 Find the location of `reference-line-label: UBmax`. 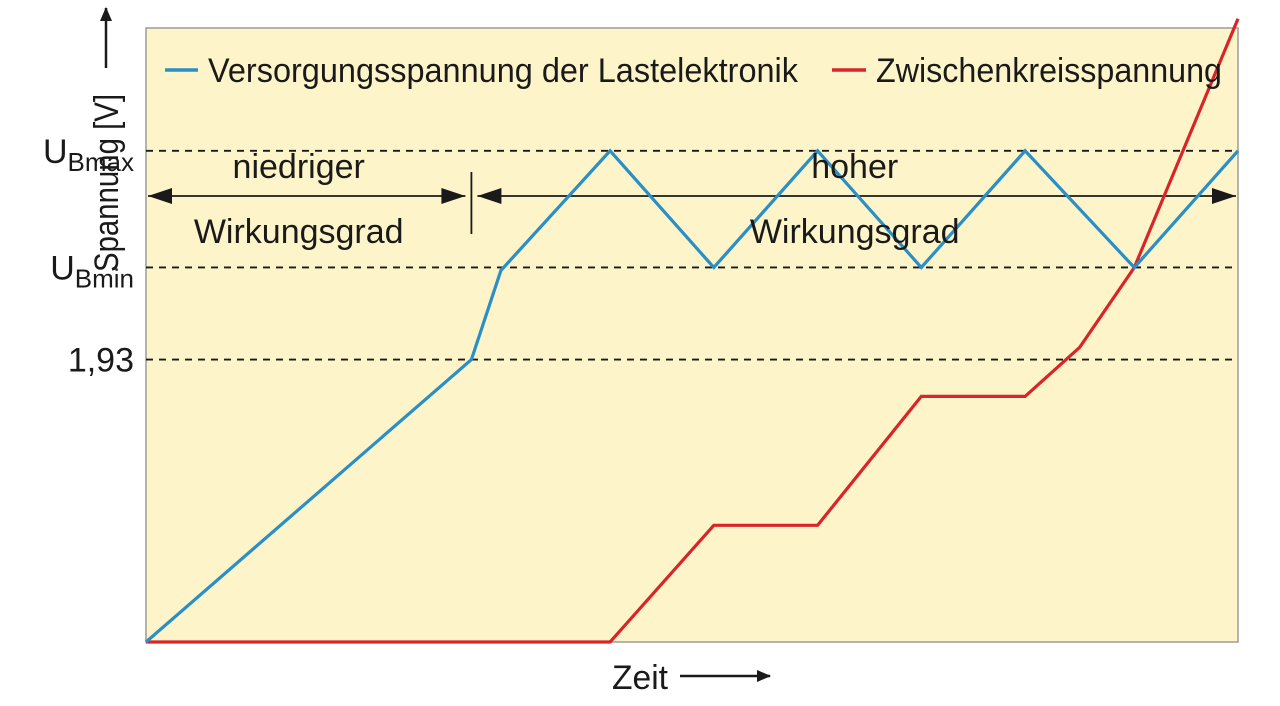

reference-line-label: UBmax is located at coordinates (88, 155).